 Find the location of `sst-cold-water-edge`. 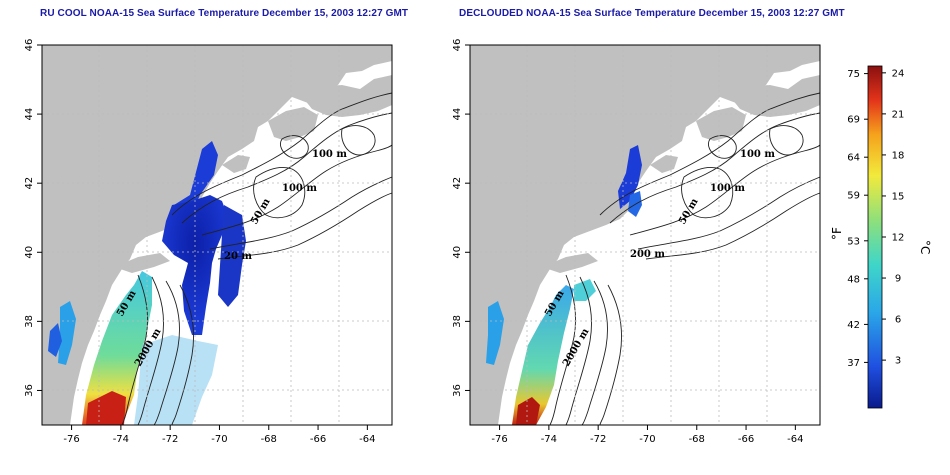

sst-cold-water-edge is located at coordinates (232, 256).